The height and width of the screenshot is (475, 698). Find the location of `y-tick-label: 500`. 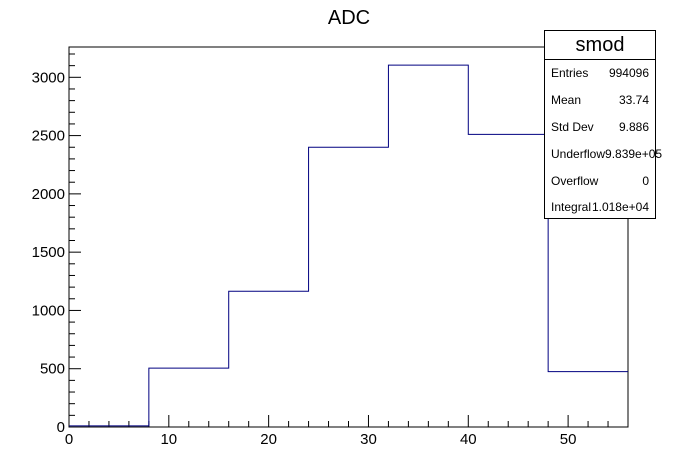

y-tick-label: 500 is located at coordinates (52, 369).